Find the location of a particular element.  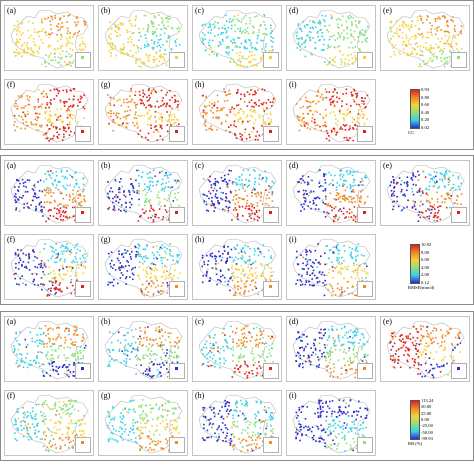

legend-tick-label: 2.00 is located at coordinates (425, 275).